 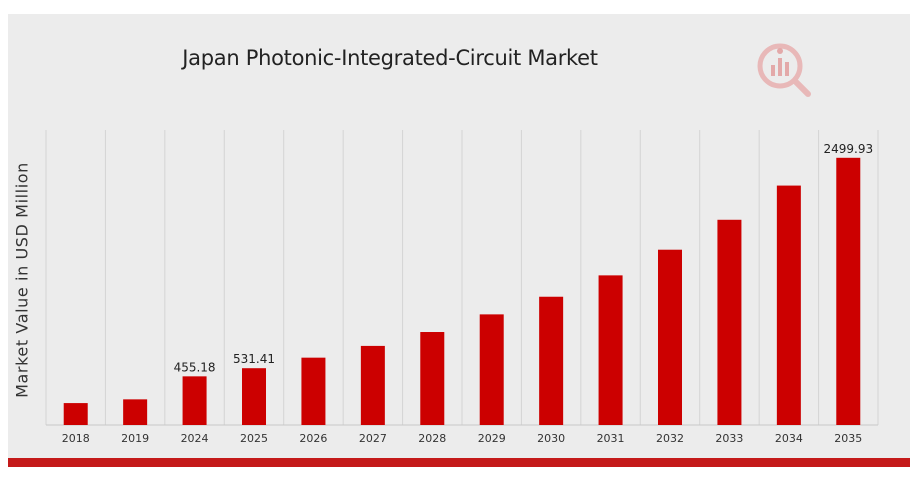 I want to click on x-tick-label: 2026, so click(x=313, y=438).